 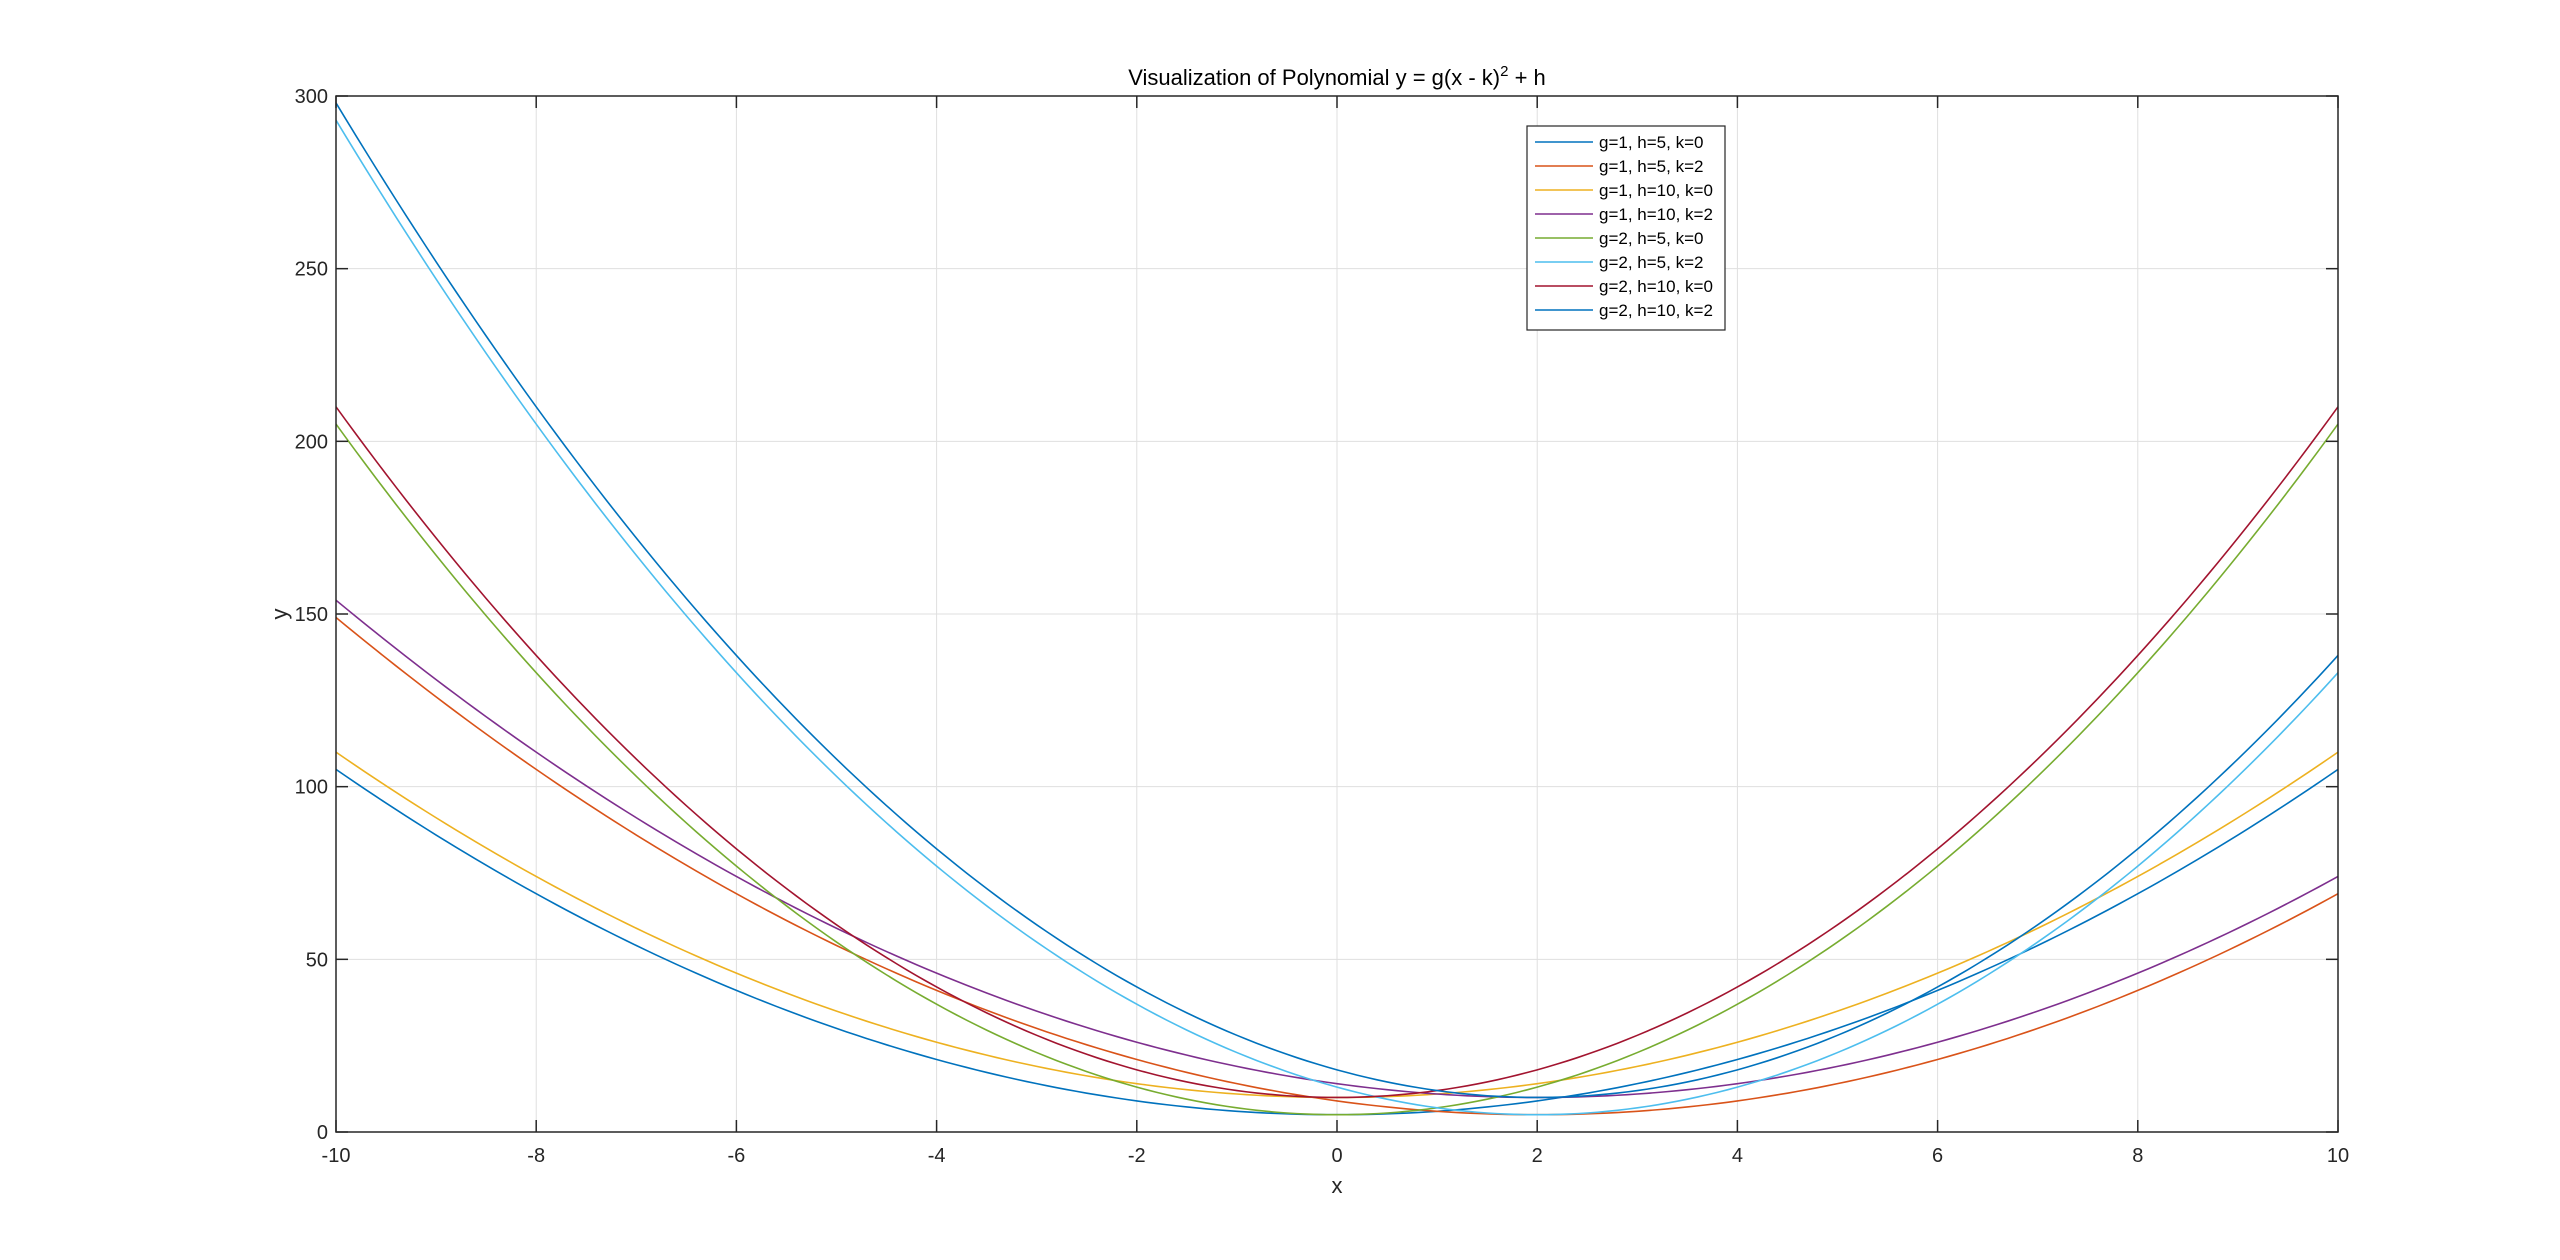 I want to click on x-tick-label: 8, so click(x=2137, y=1156).